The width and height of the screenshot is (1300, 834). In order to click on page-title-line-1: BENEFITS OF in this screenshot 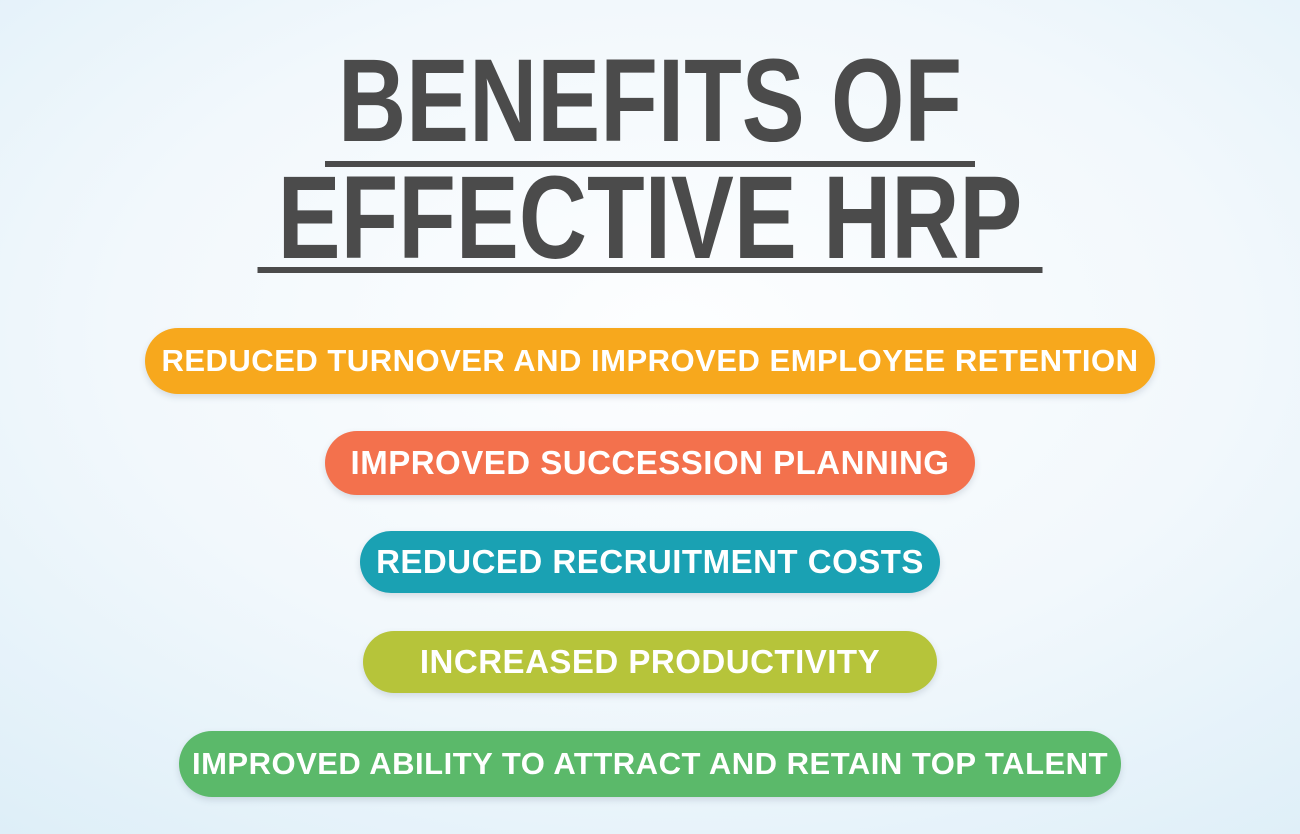, I will do `click(650, 101)`.